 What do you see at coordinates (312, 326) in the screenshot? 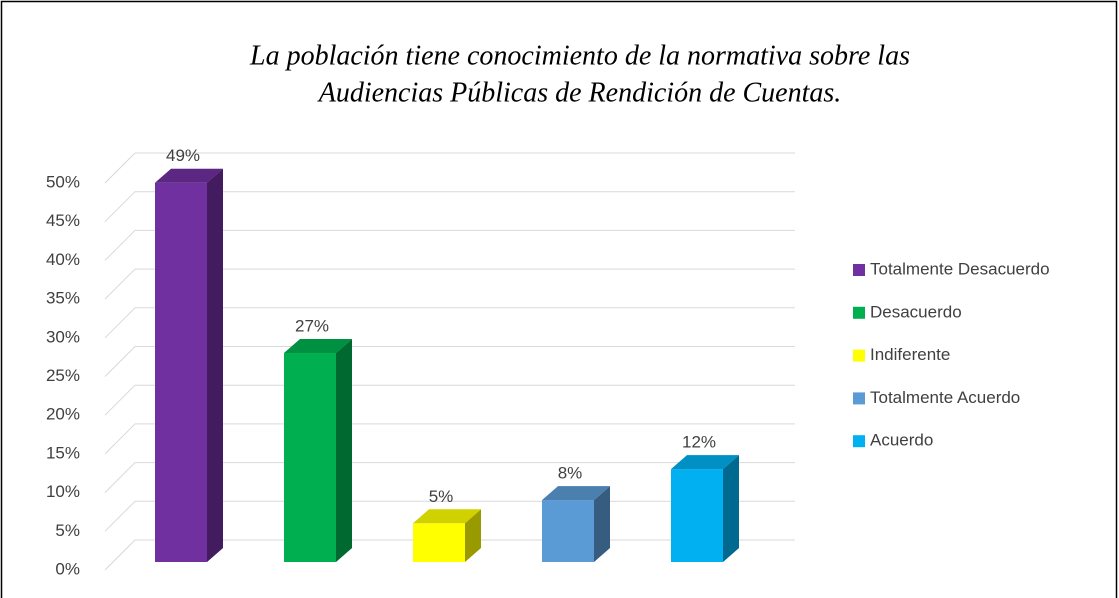
I see `data-label: 27%` at bounding box center [312, 326].